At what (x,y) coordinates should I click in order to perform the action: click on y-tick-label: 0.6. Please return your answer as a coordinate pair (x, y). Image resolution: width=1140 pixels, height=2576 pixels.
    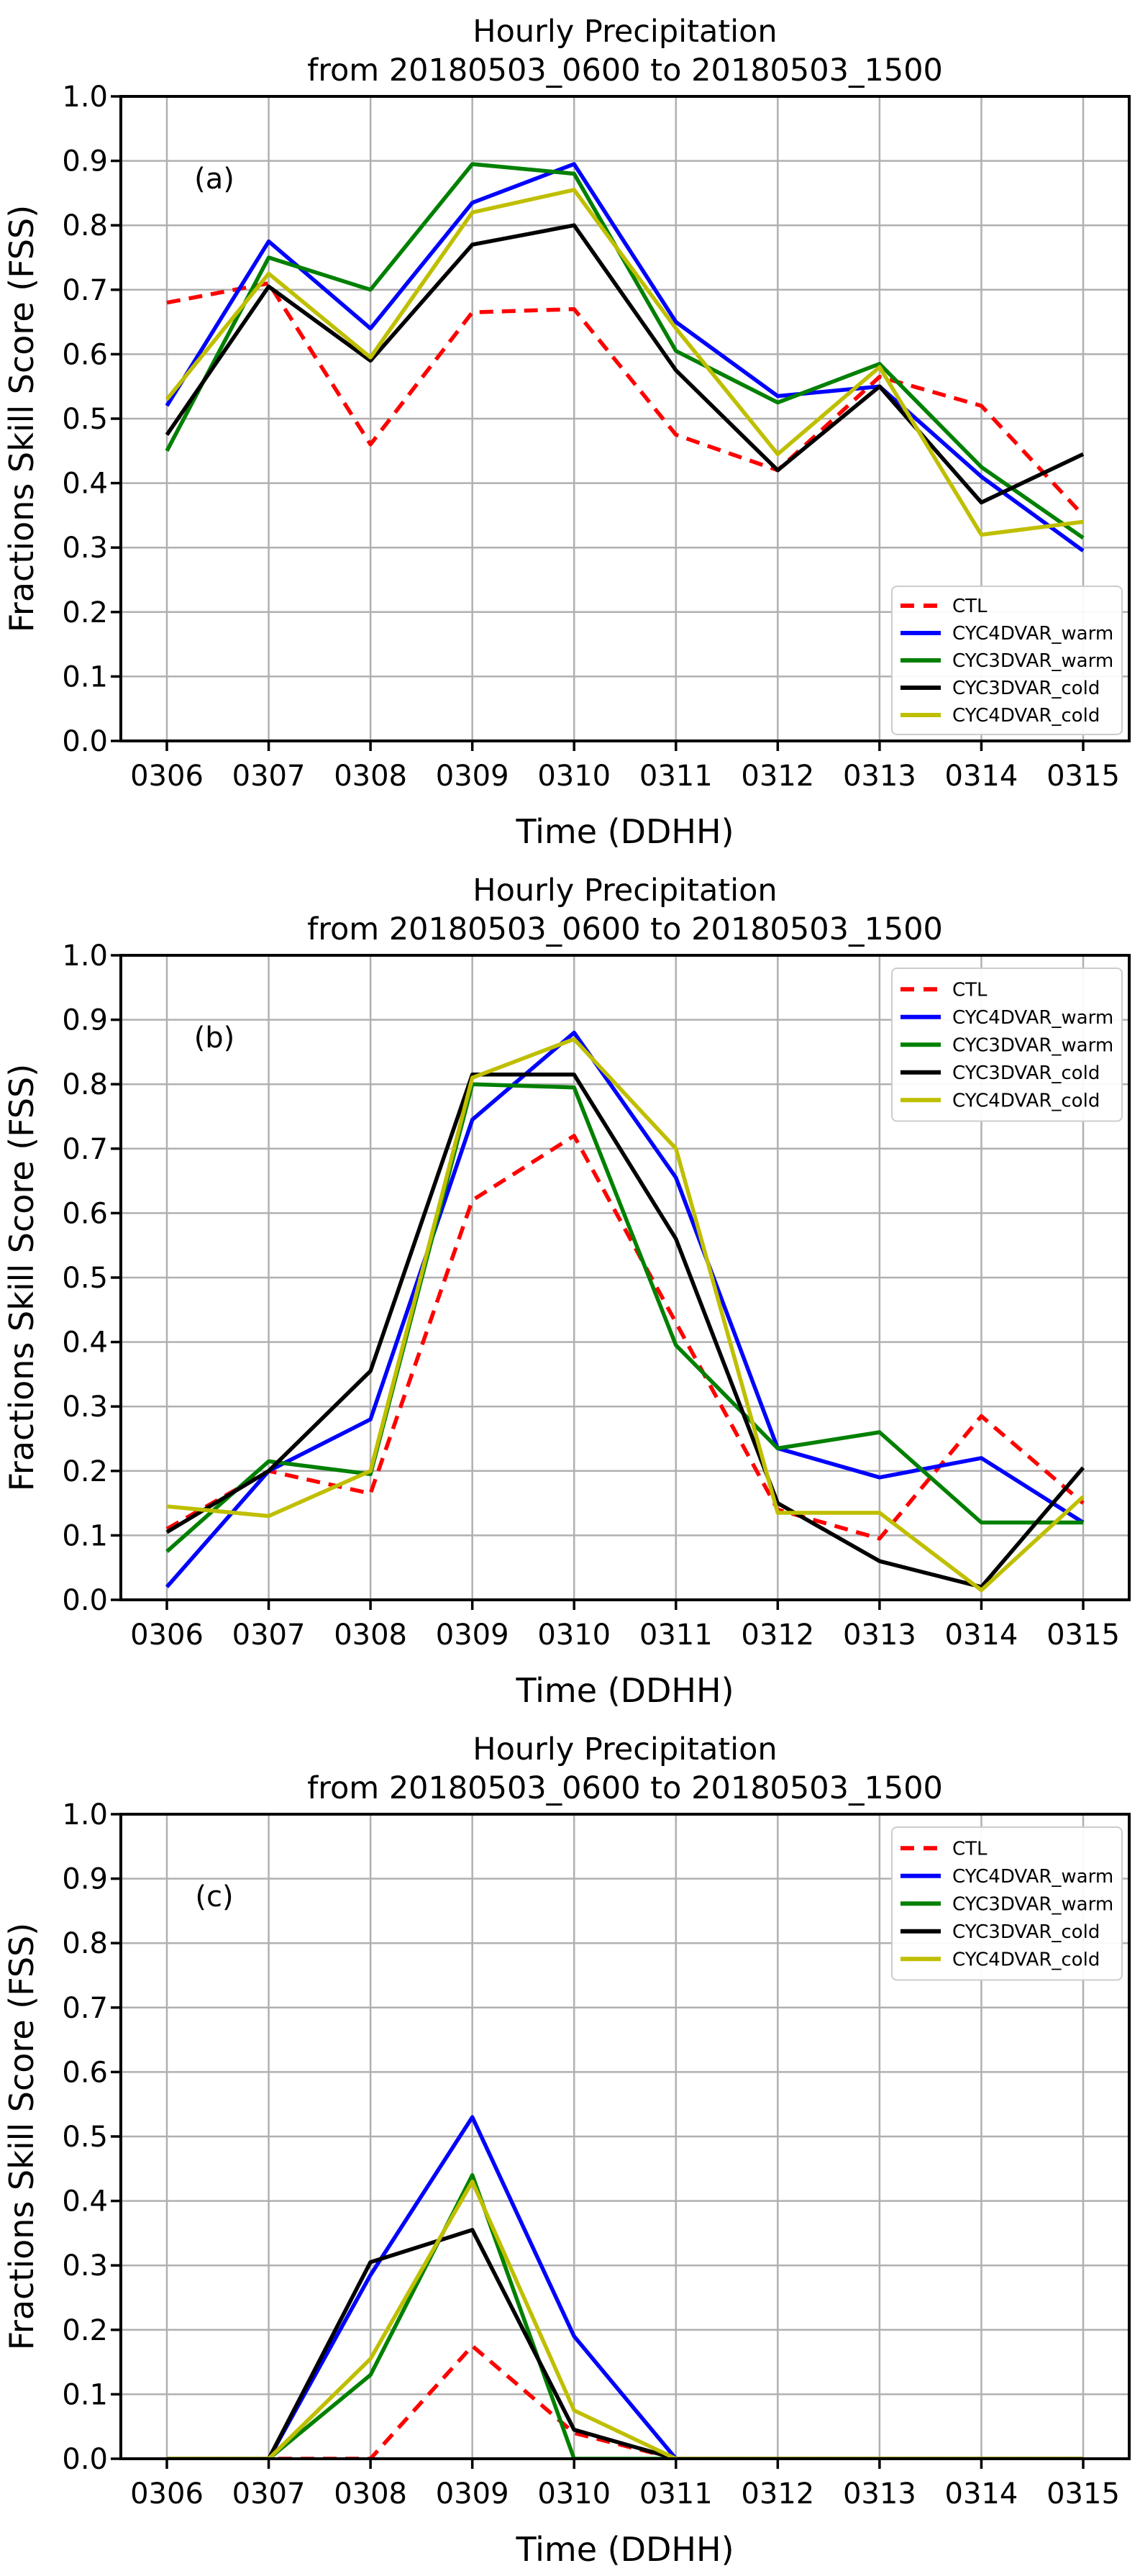
    Looking at the image, I should click on (85, 2072).